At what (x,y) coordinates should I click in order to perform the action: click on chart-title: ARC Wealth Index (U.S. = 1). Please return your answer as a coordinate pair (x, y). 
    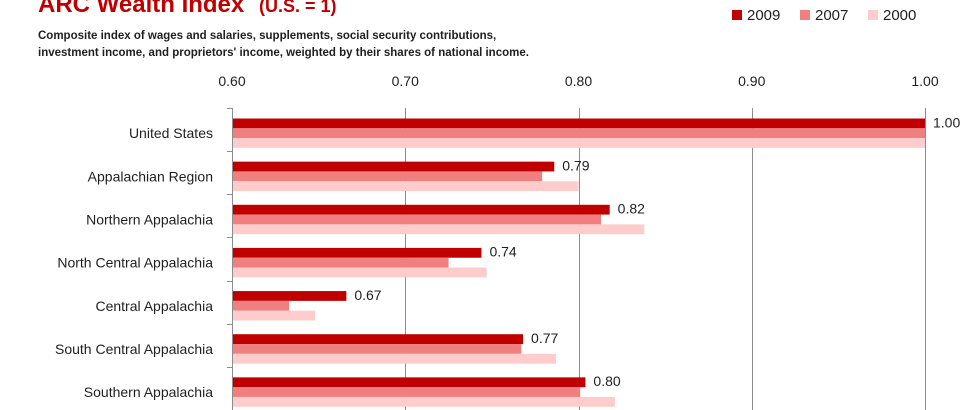
    Looking at the image, I should click on (187, 9).